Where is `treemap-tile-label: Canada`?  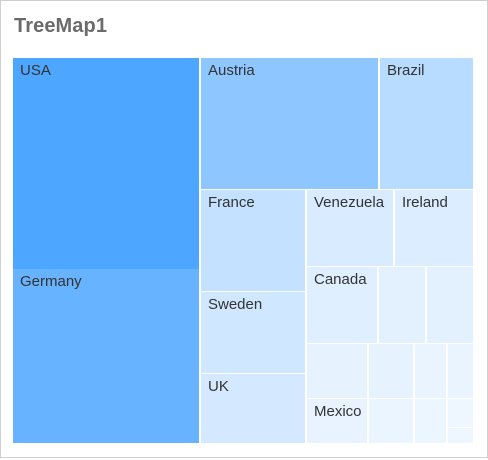 treemap-tile-label: Canada is located at coordinates (340, 279).